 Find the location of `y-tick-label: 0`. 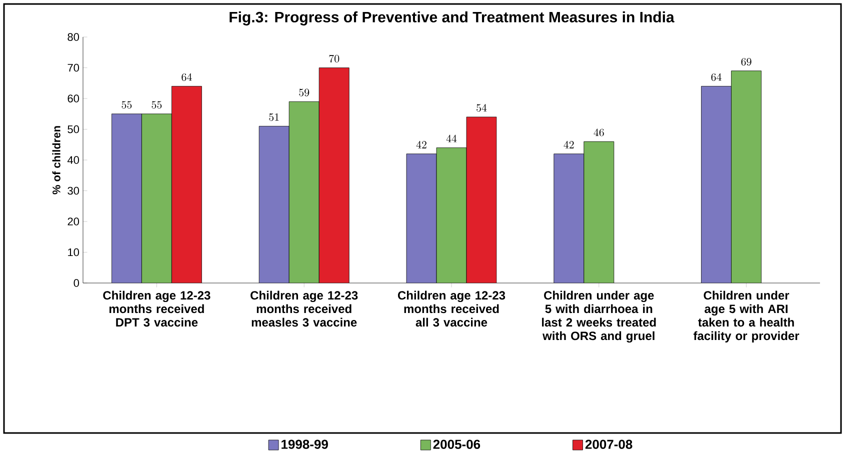

y-tick-label: 0 is located at coordinates (77, 282).